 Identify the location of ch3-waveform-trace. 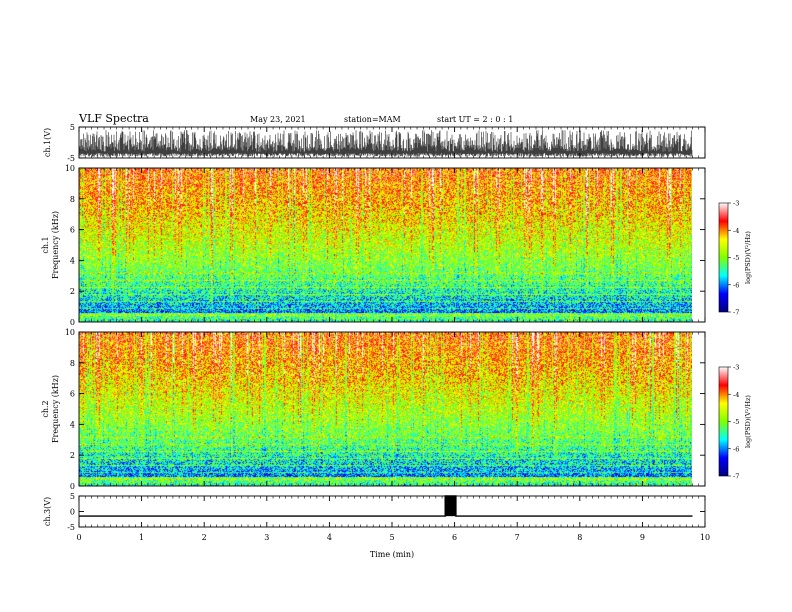
(386, 506).